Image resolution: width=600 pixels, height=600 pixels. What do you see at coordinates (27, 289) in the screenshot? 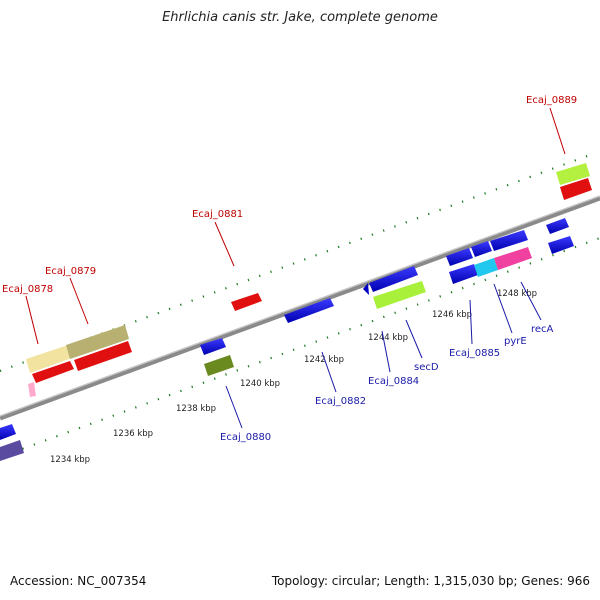
I see `gene-label-ecaj-0878: Ecaj_0878` at bounding box center [27, 289].